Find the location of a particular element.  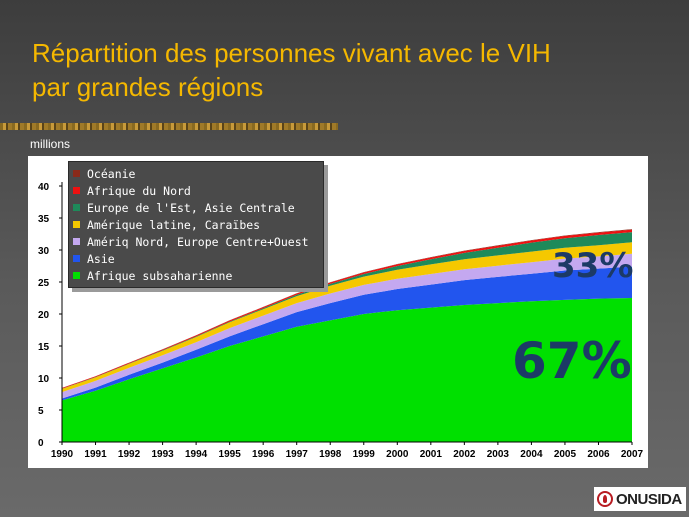

x-tick-label: 1990 is located at coordinates (62, 454).